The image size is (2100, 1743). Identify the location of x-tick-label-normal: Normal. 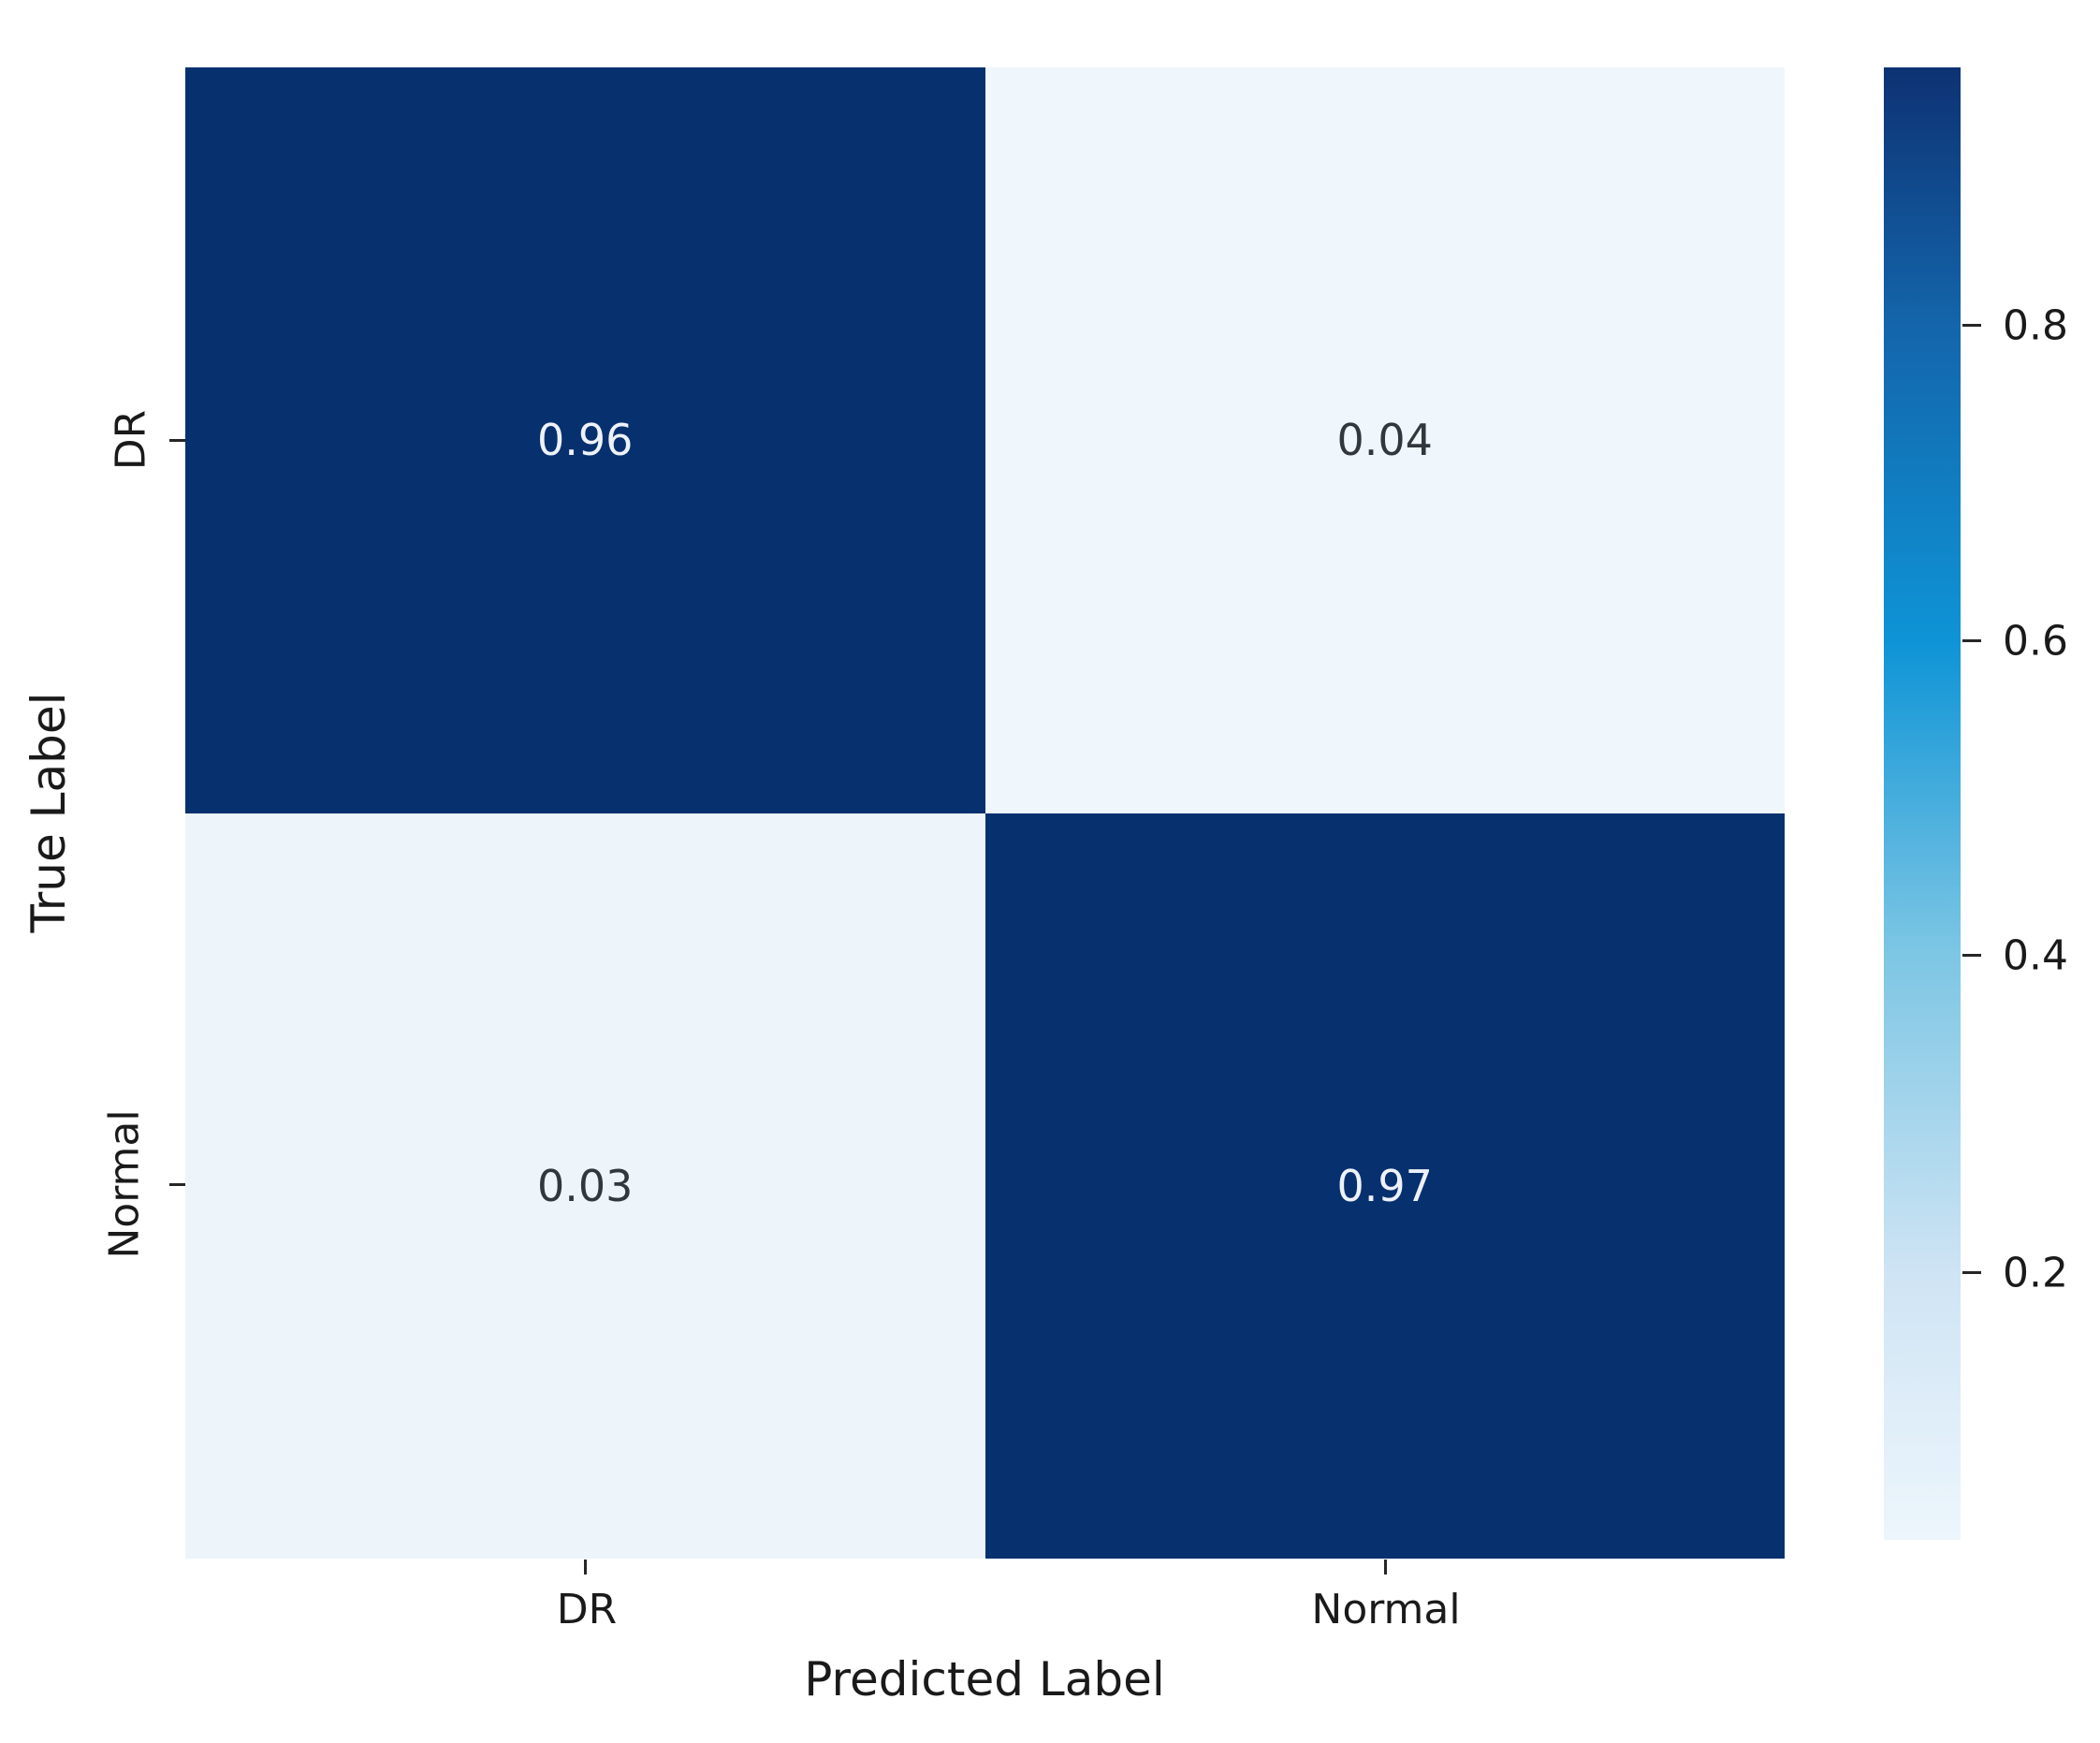
(1386, 1609).